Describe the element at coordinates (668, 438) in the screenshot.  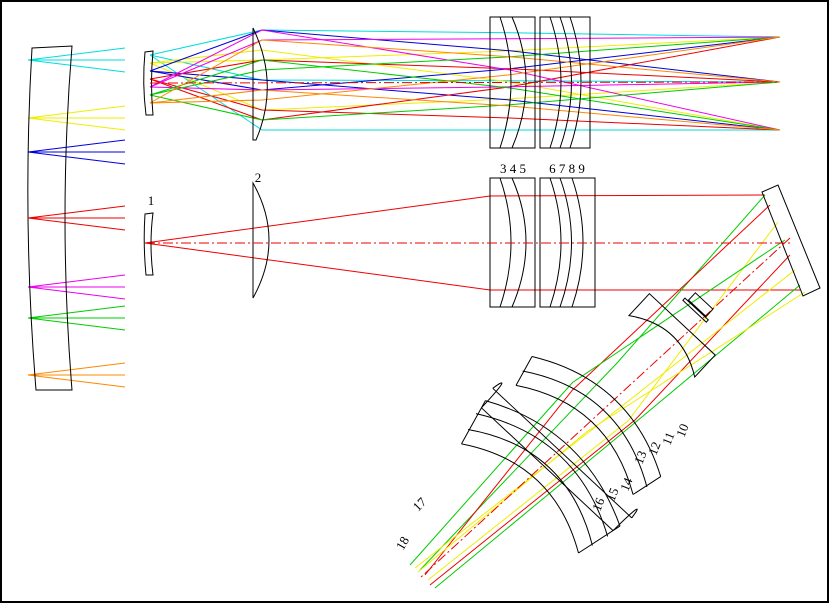
I see `lens-label: 11` at that location.